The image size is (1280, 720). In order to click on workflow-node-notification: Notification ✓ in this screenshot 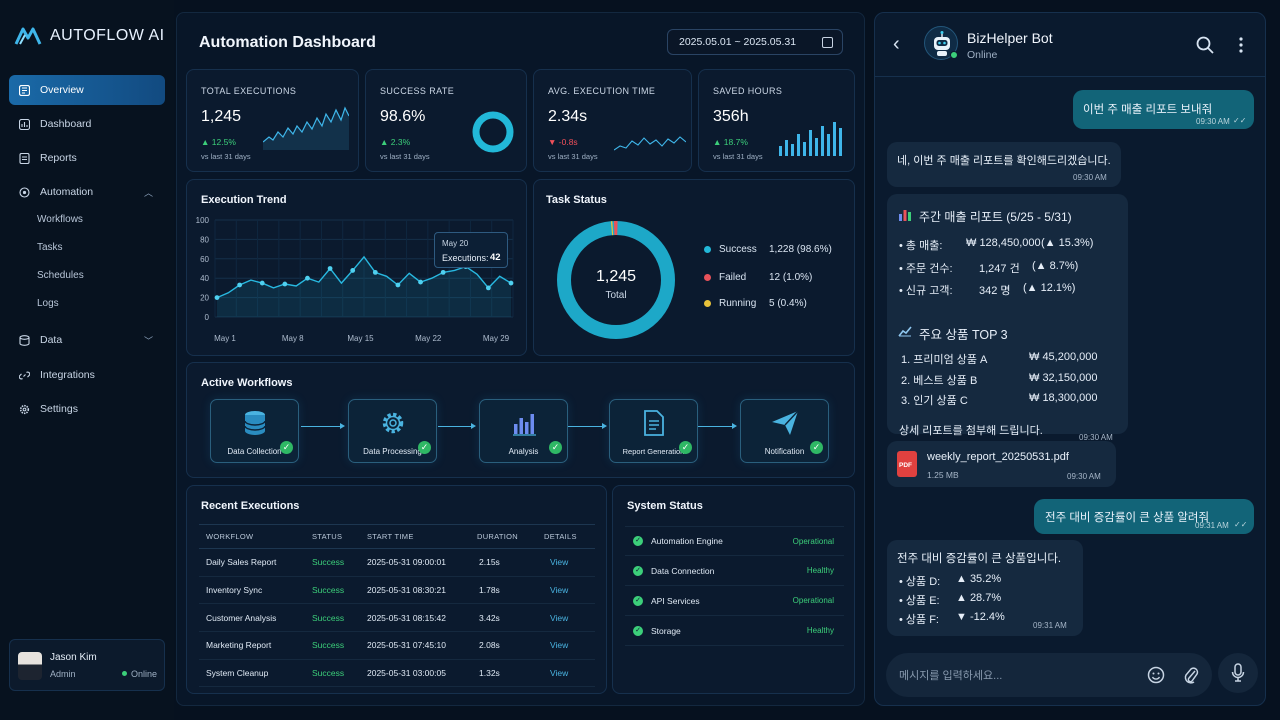, I will do `click(784, 431)`.